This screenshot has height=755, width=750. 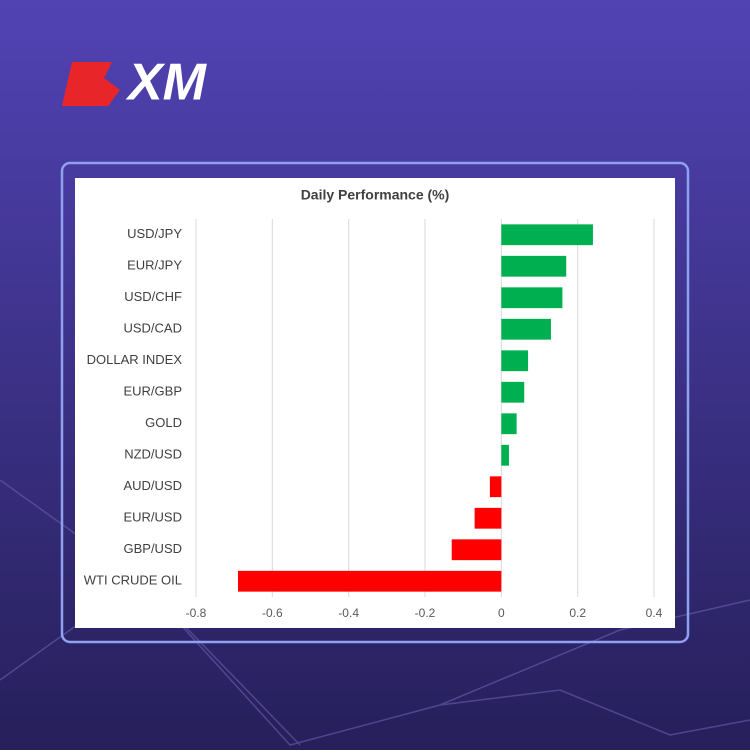 What do you see at coordinates (135, 359) in the screenshot?
I see `y-tick-label: DOLLAR INDEX` at bounding box center [135, 359].